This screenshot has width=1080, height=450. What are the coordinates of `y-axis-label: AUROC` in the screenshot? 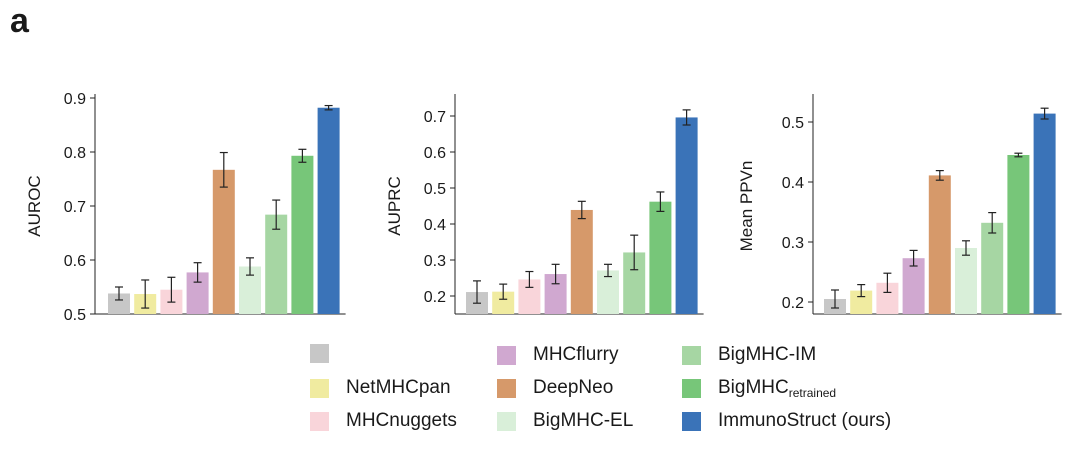 It's located at (34, 205).